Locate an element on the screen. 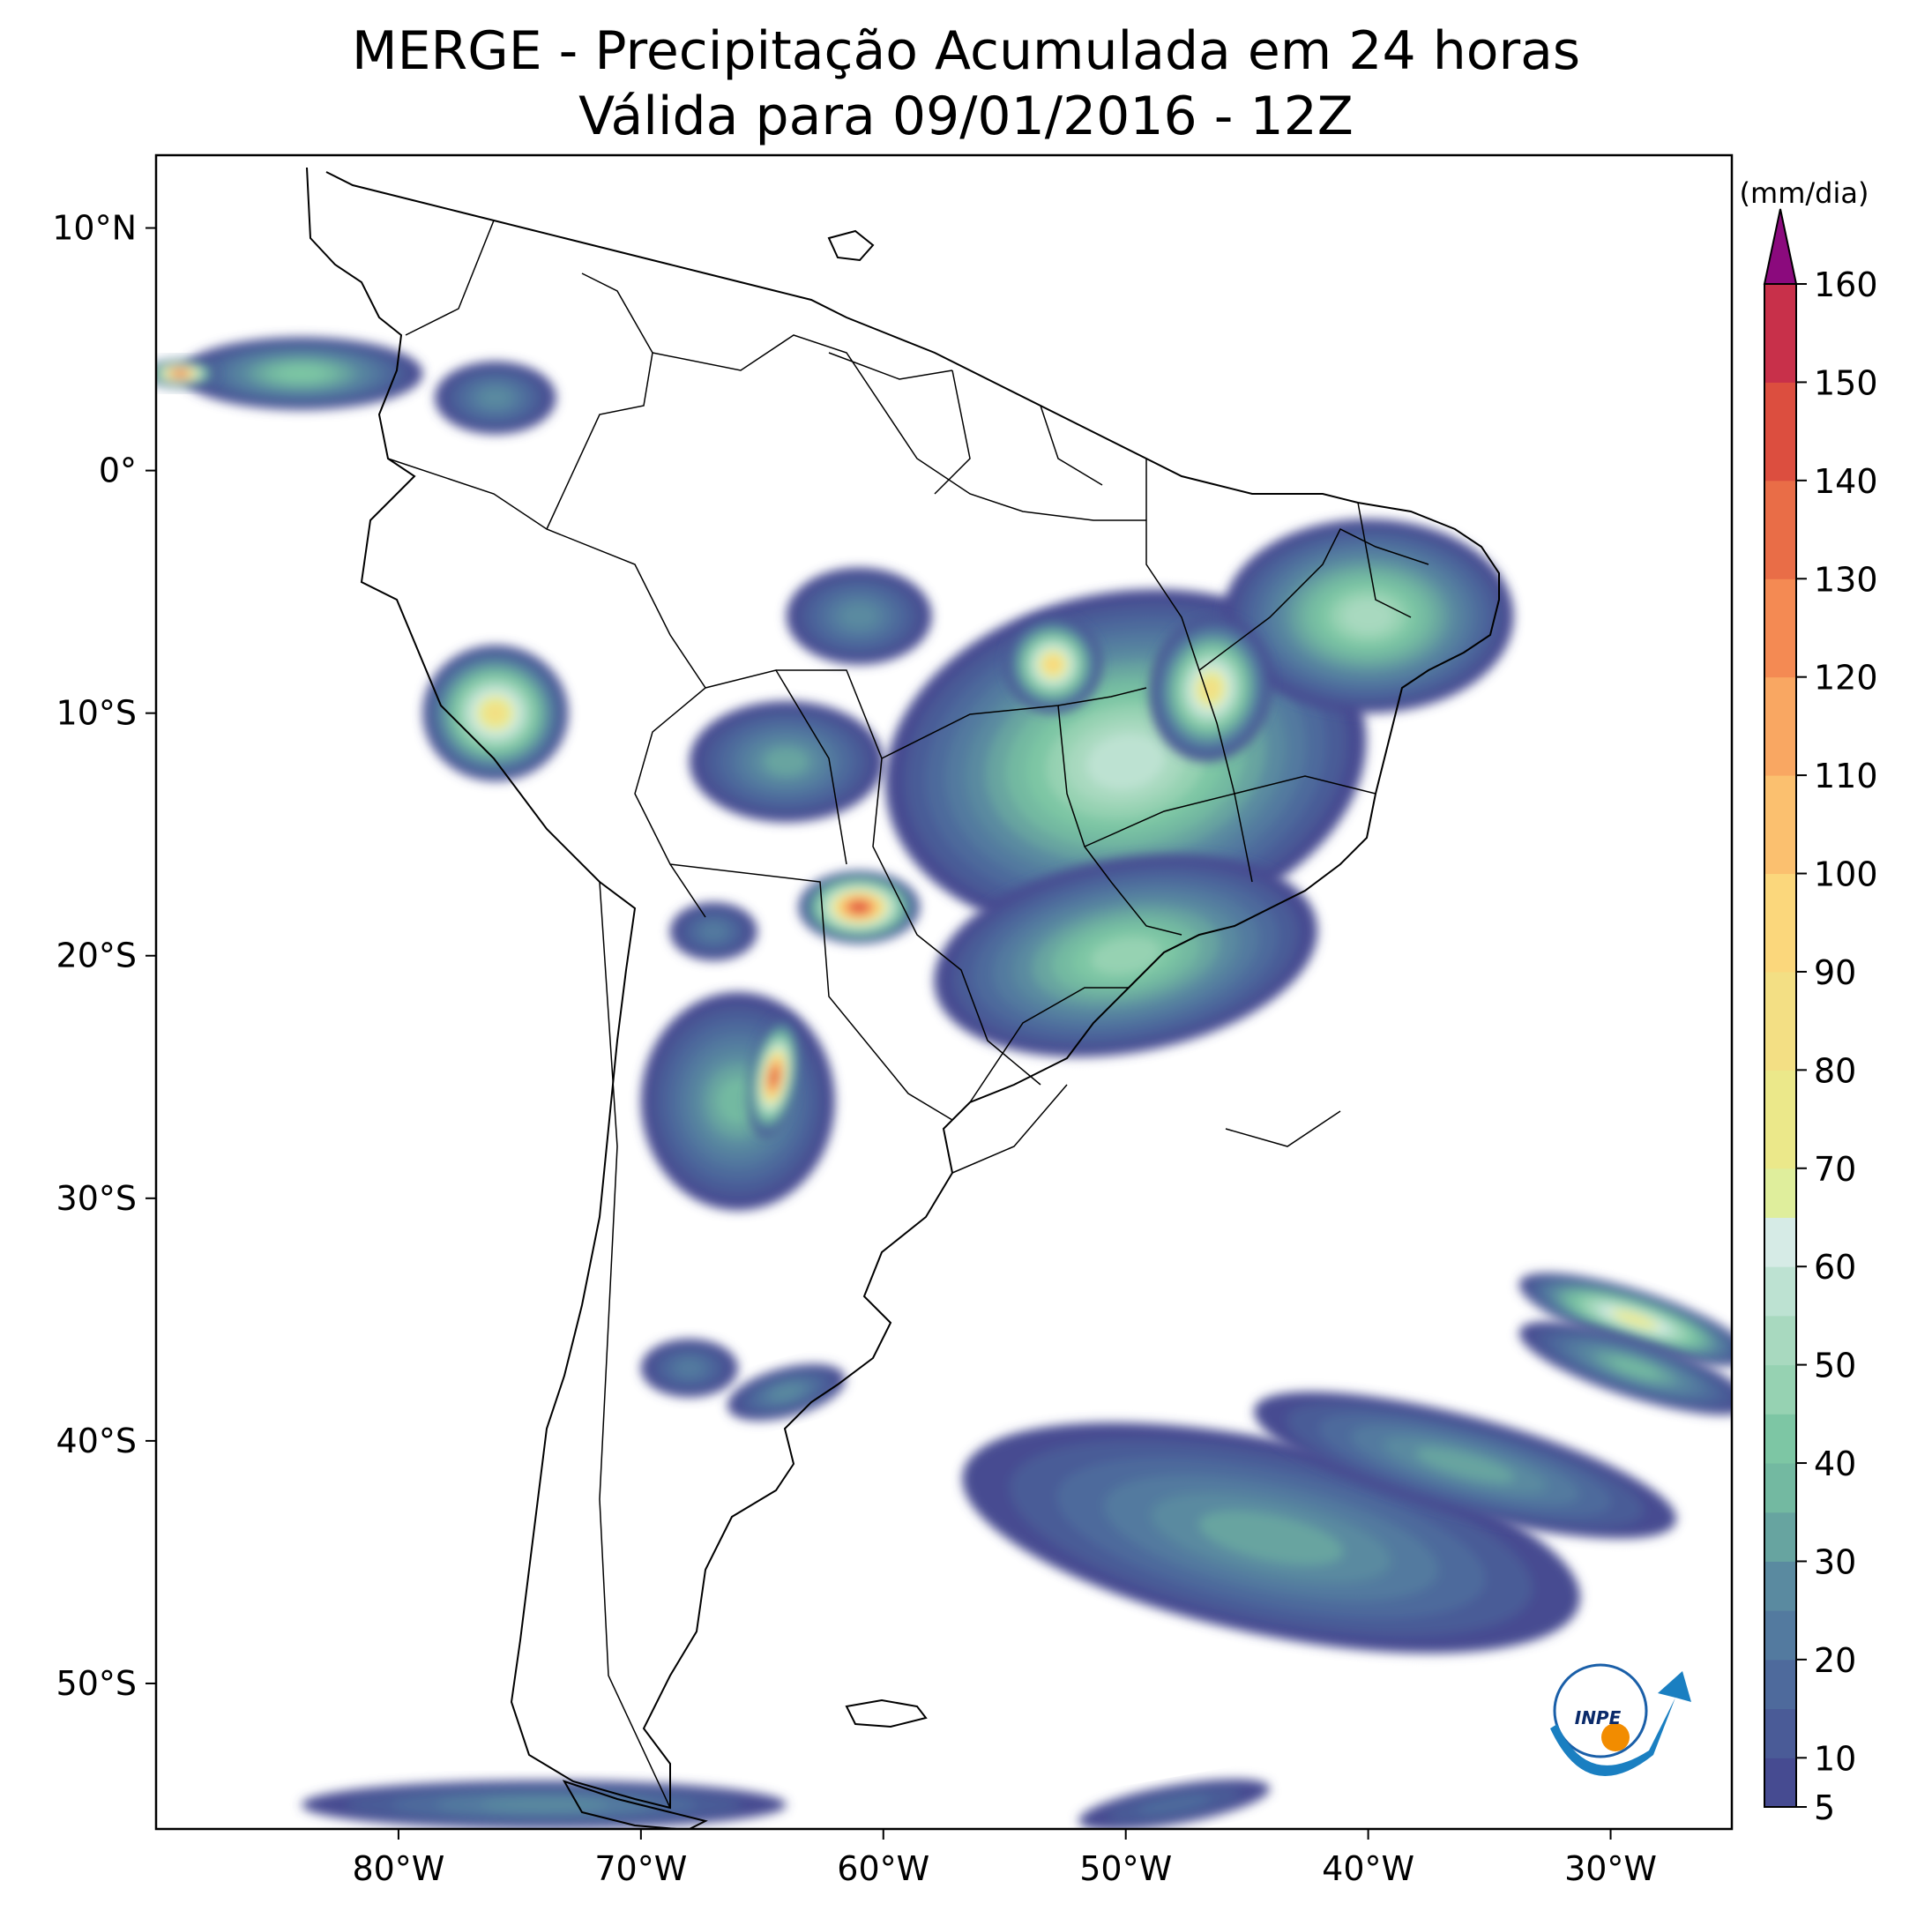 The height and width of the screenshot is (1911, 1932). rain-area-atlantic-east-band is located at coordinates (1625, 1320).